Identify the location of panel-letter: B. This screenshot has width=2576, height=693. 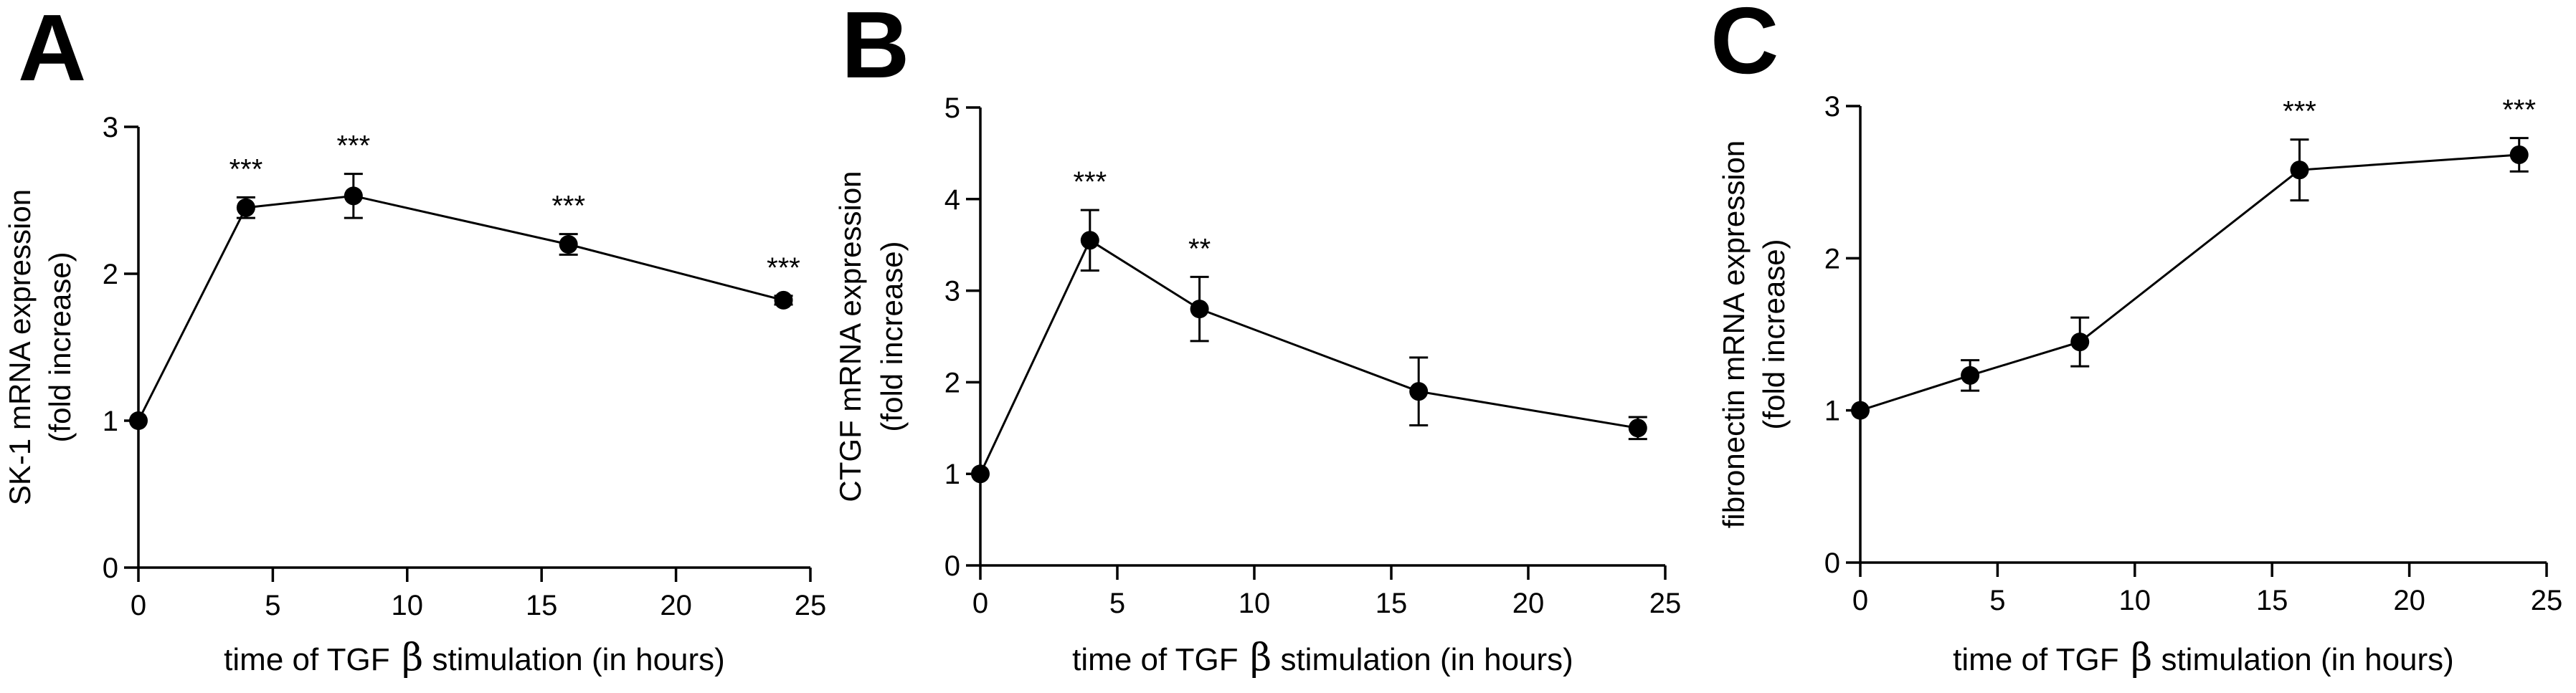
(875, 48).